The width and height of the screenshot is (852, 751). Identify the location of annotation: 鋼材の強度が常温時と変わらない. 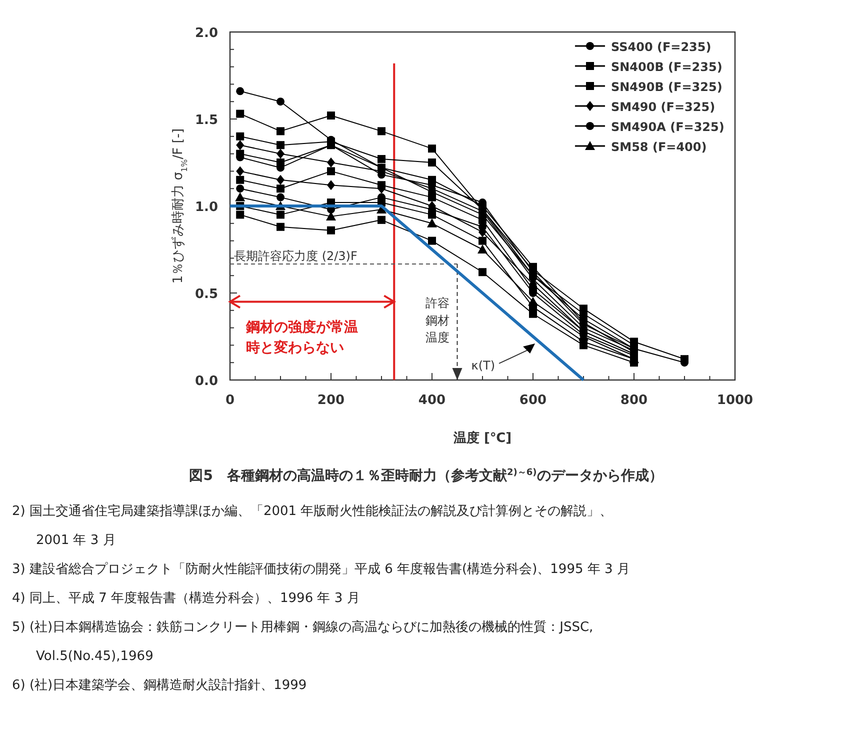
(301, 337).